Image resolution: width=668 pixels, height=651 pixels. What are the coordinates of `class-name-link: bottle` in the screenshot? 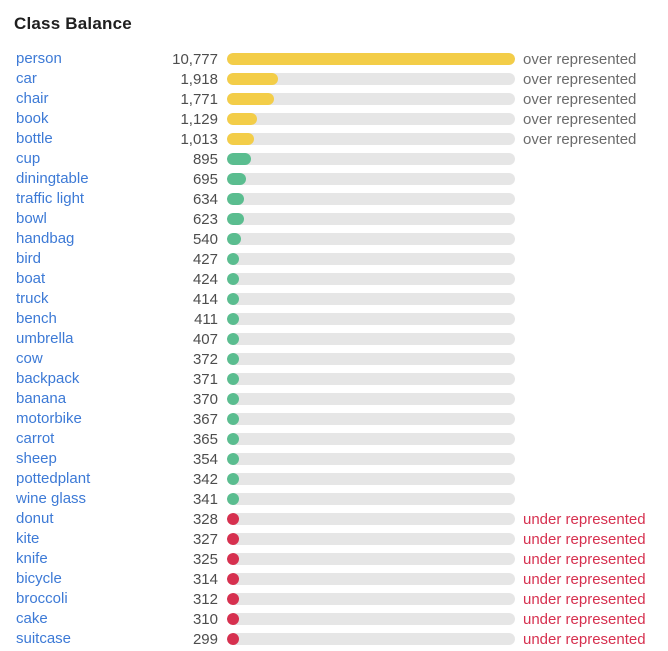 It's located at (34, 138).